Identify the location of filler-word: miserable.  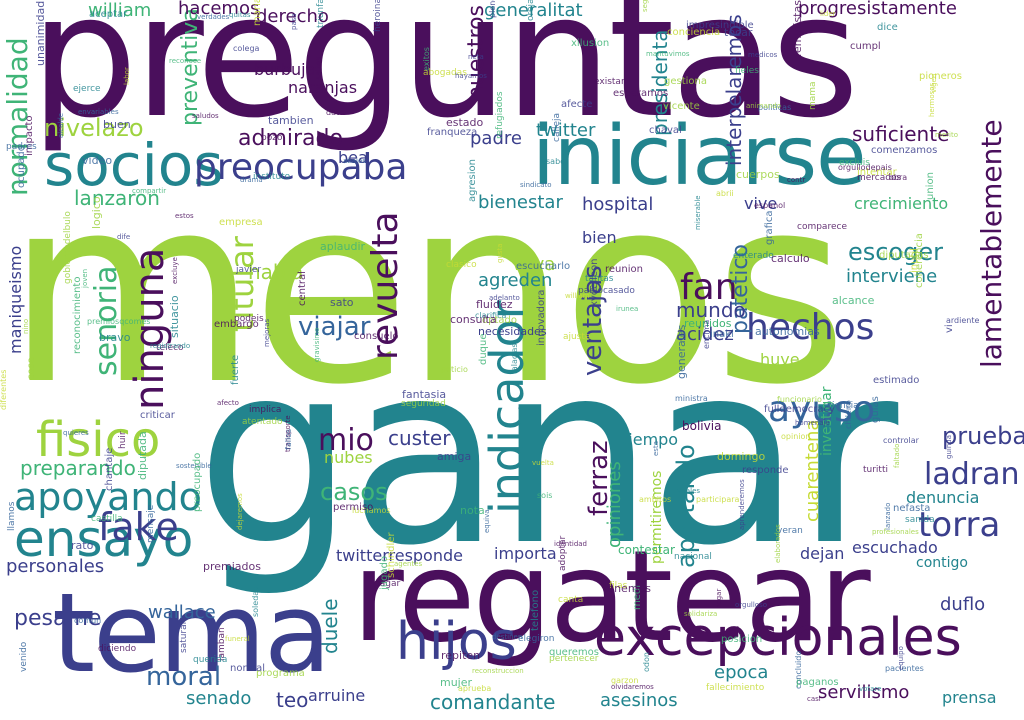
(698, 212).